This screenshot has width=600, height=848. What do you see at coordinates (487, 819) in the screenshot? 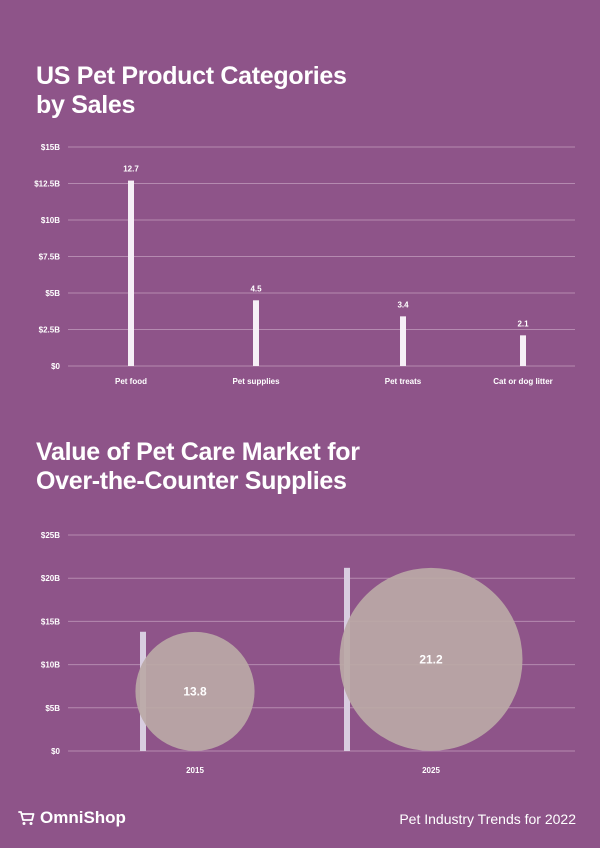
I see `footer-note: Pet Industry Trends for 2022` at bounding box center [487, 819].